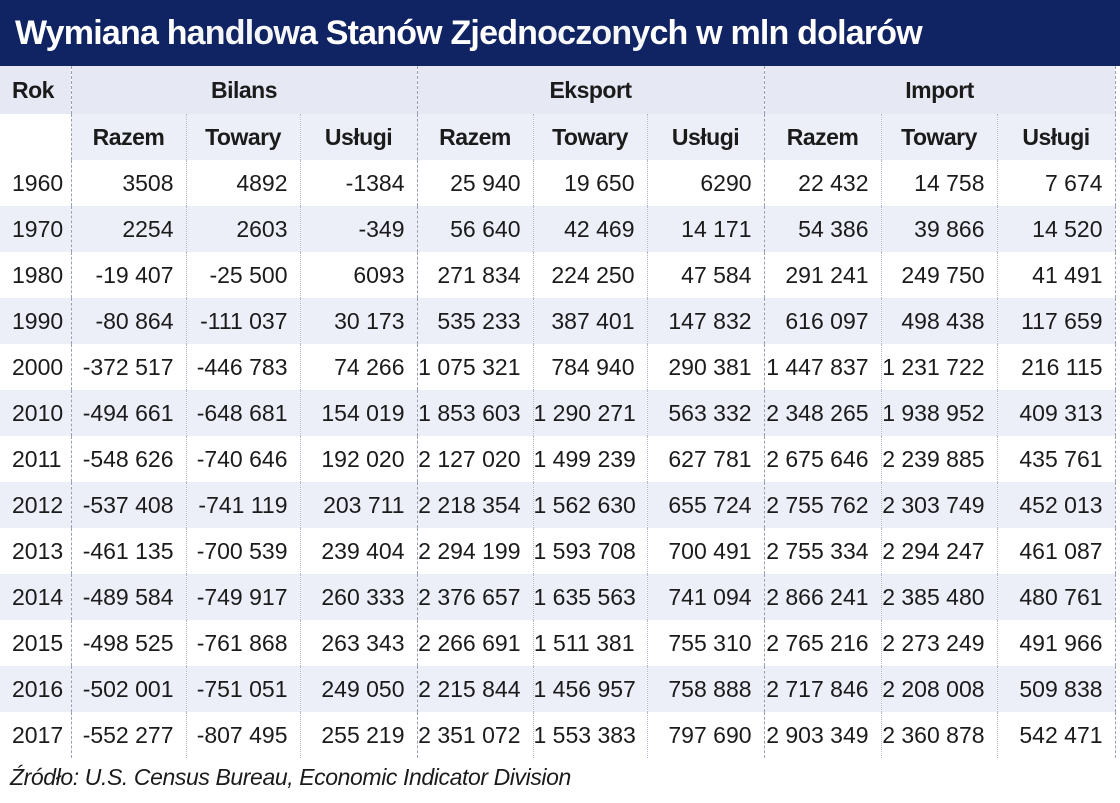  I want to click on value-cell: -552 277, so click(128, 735).